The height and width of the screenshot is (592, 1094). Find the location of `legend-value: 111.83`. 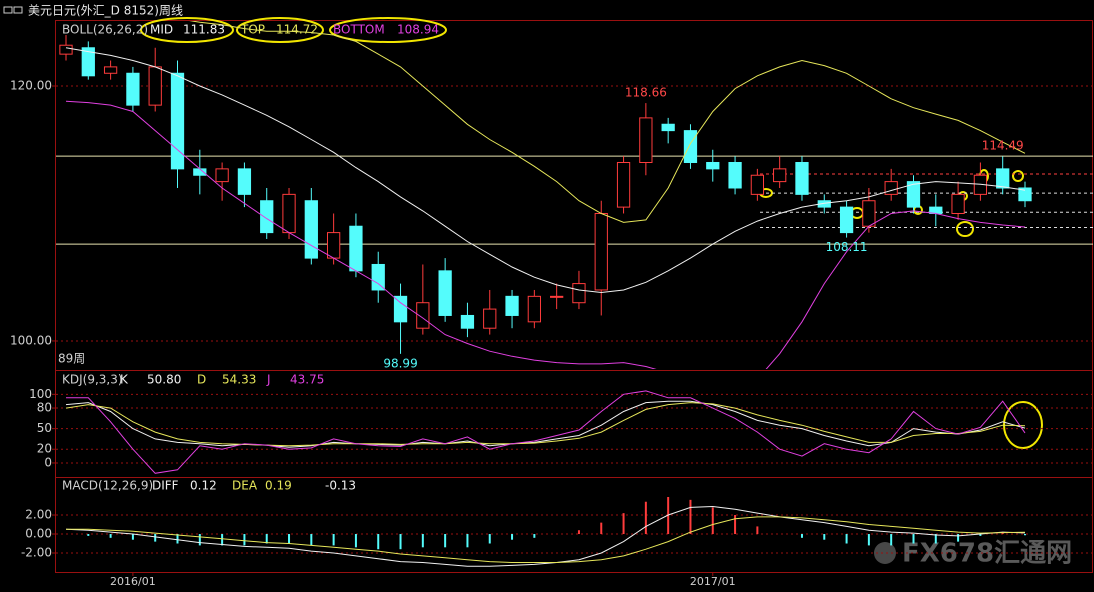

legend-value: 111.83 is located at coordinates (204, 30).